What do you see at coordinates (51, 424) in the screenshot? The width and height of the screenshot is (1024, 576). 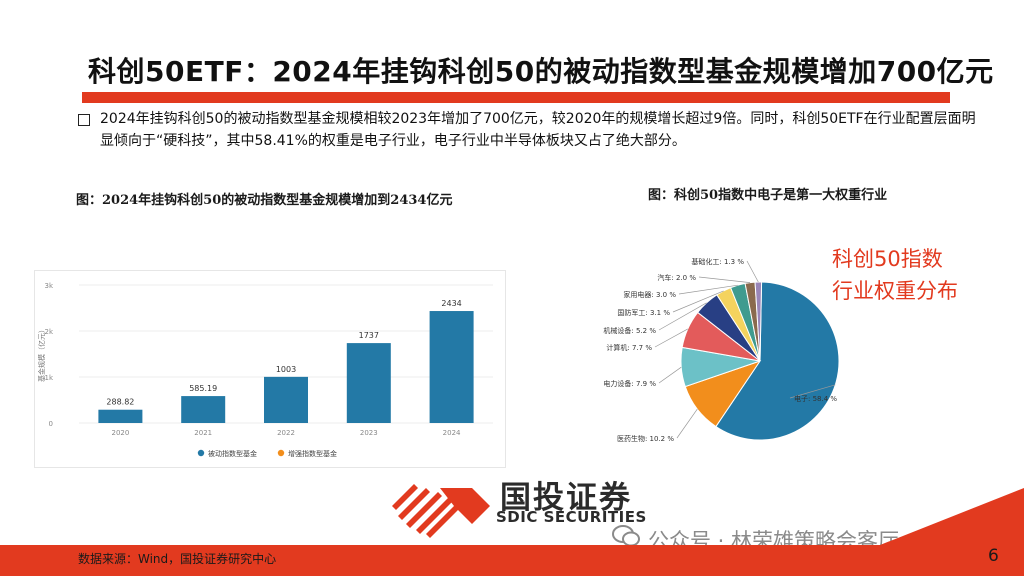 I see `y-tick-label: 0` at bounding box center [51, 424].